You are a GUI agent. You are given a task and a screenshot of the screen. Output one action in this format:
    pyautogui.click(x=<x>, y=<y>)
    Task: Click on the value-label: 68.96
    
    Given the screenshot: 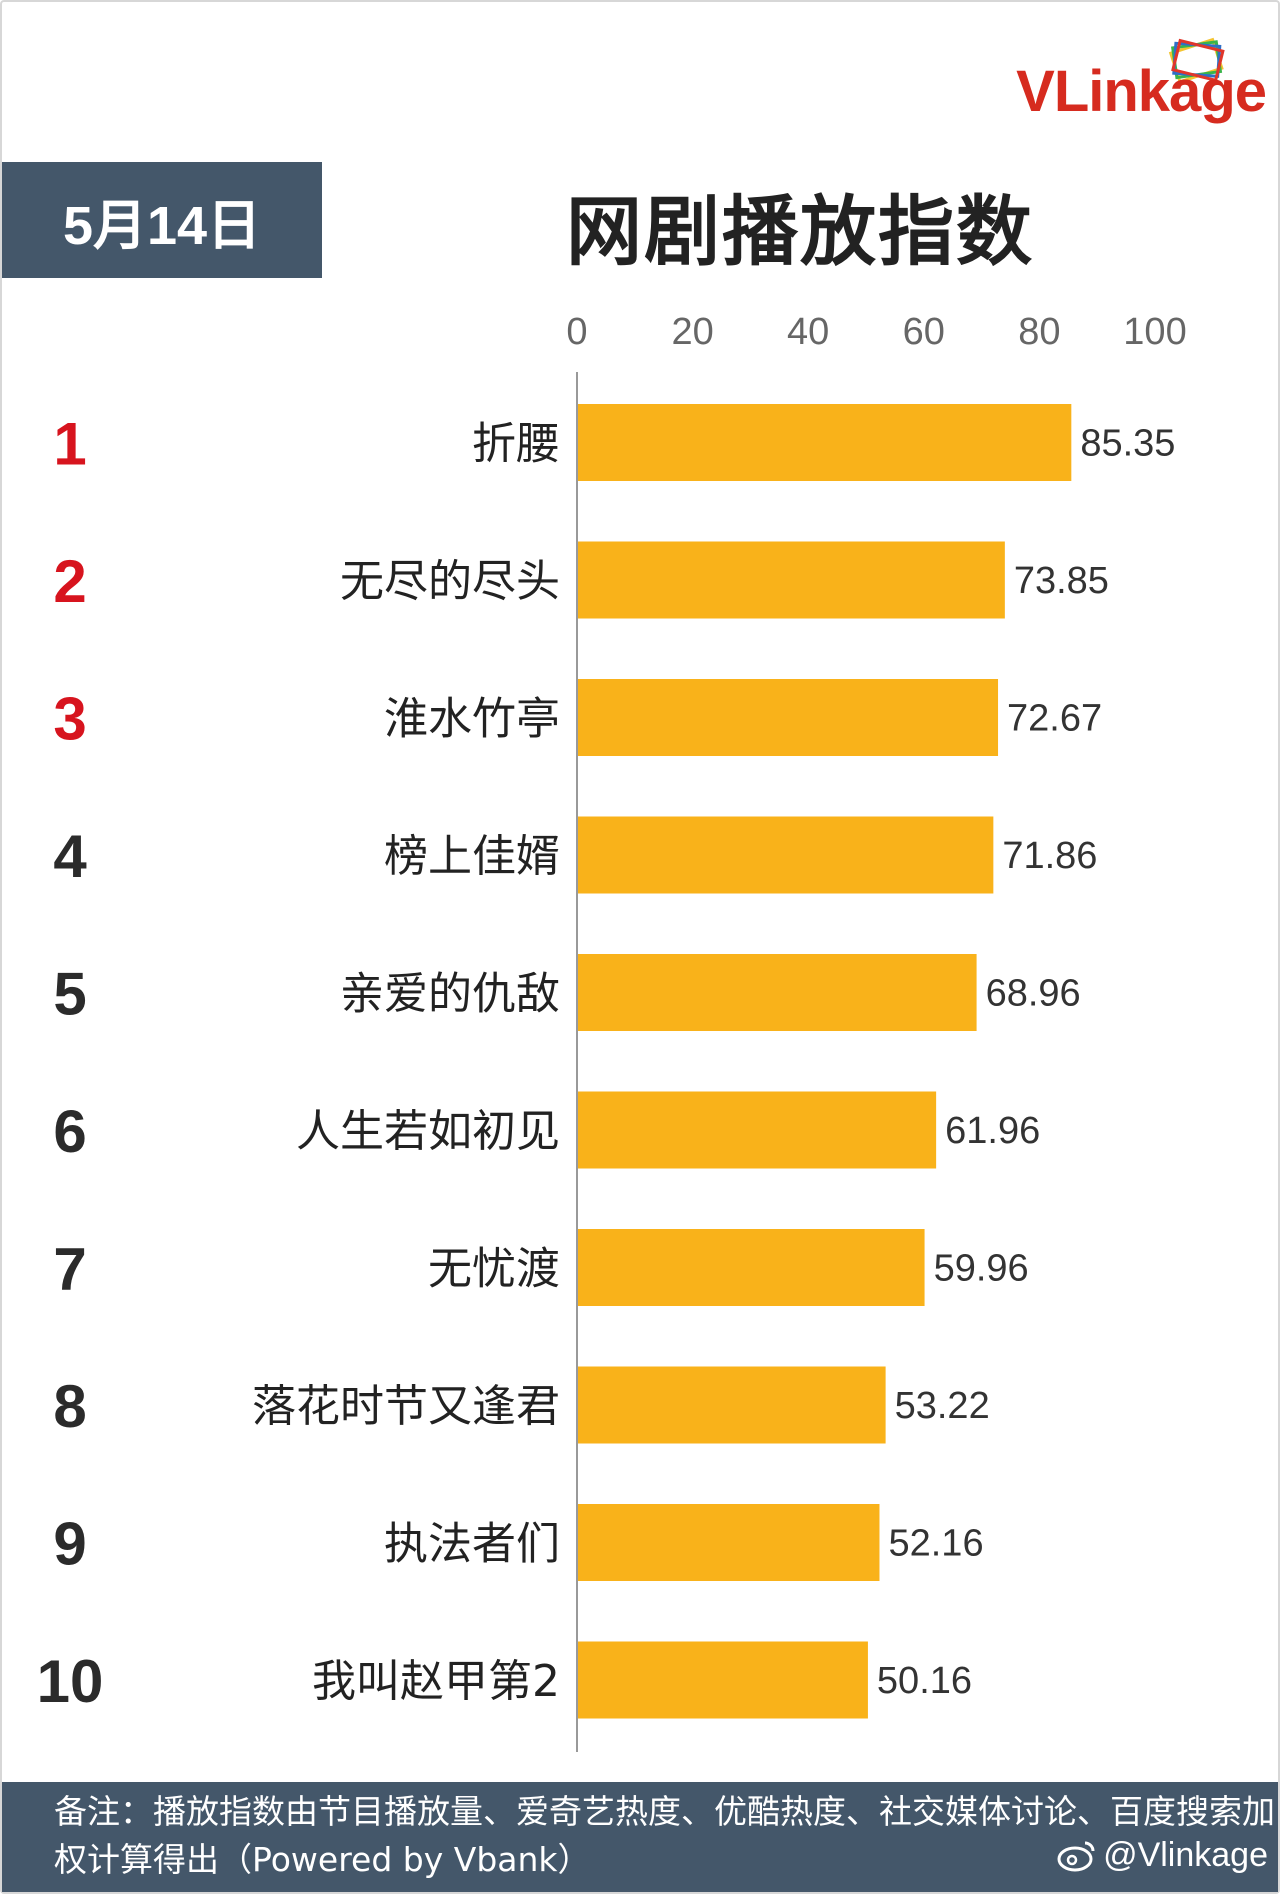 What is the action you would take?
    pyautogui.click(x=1033, y=994)
    